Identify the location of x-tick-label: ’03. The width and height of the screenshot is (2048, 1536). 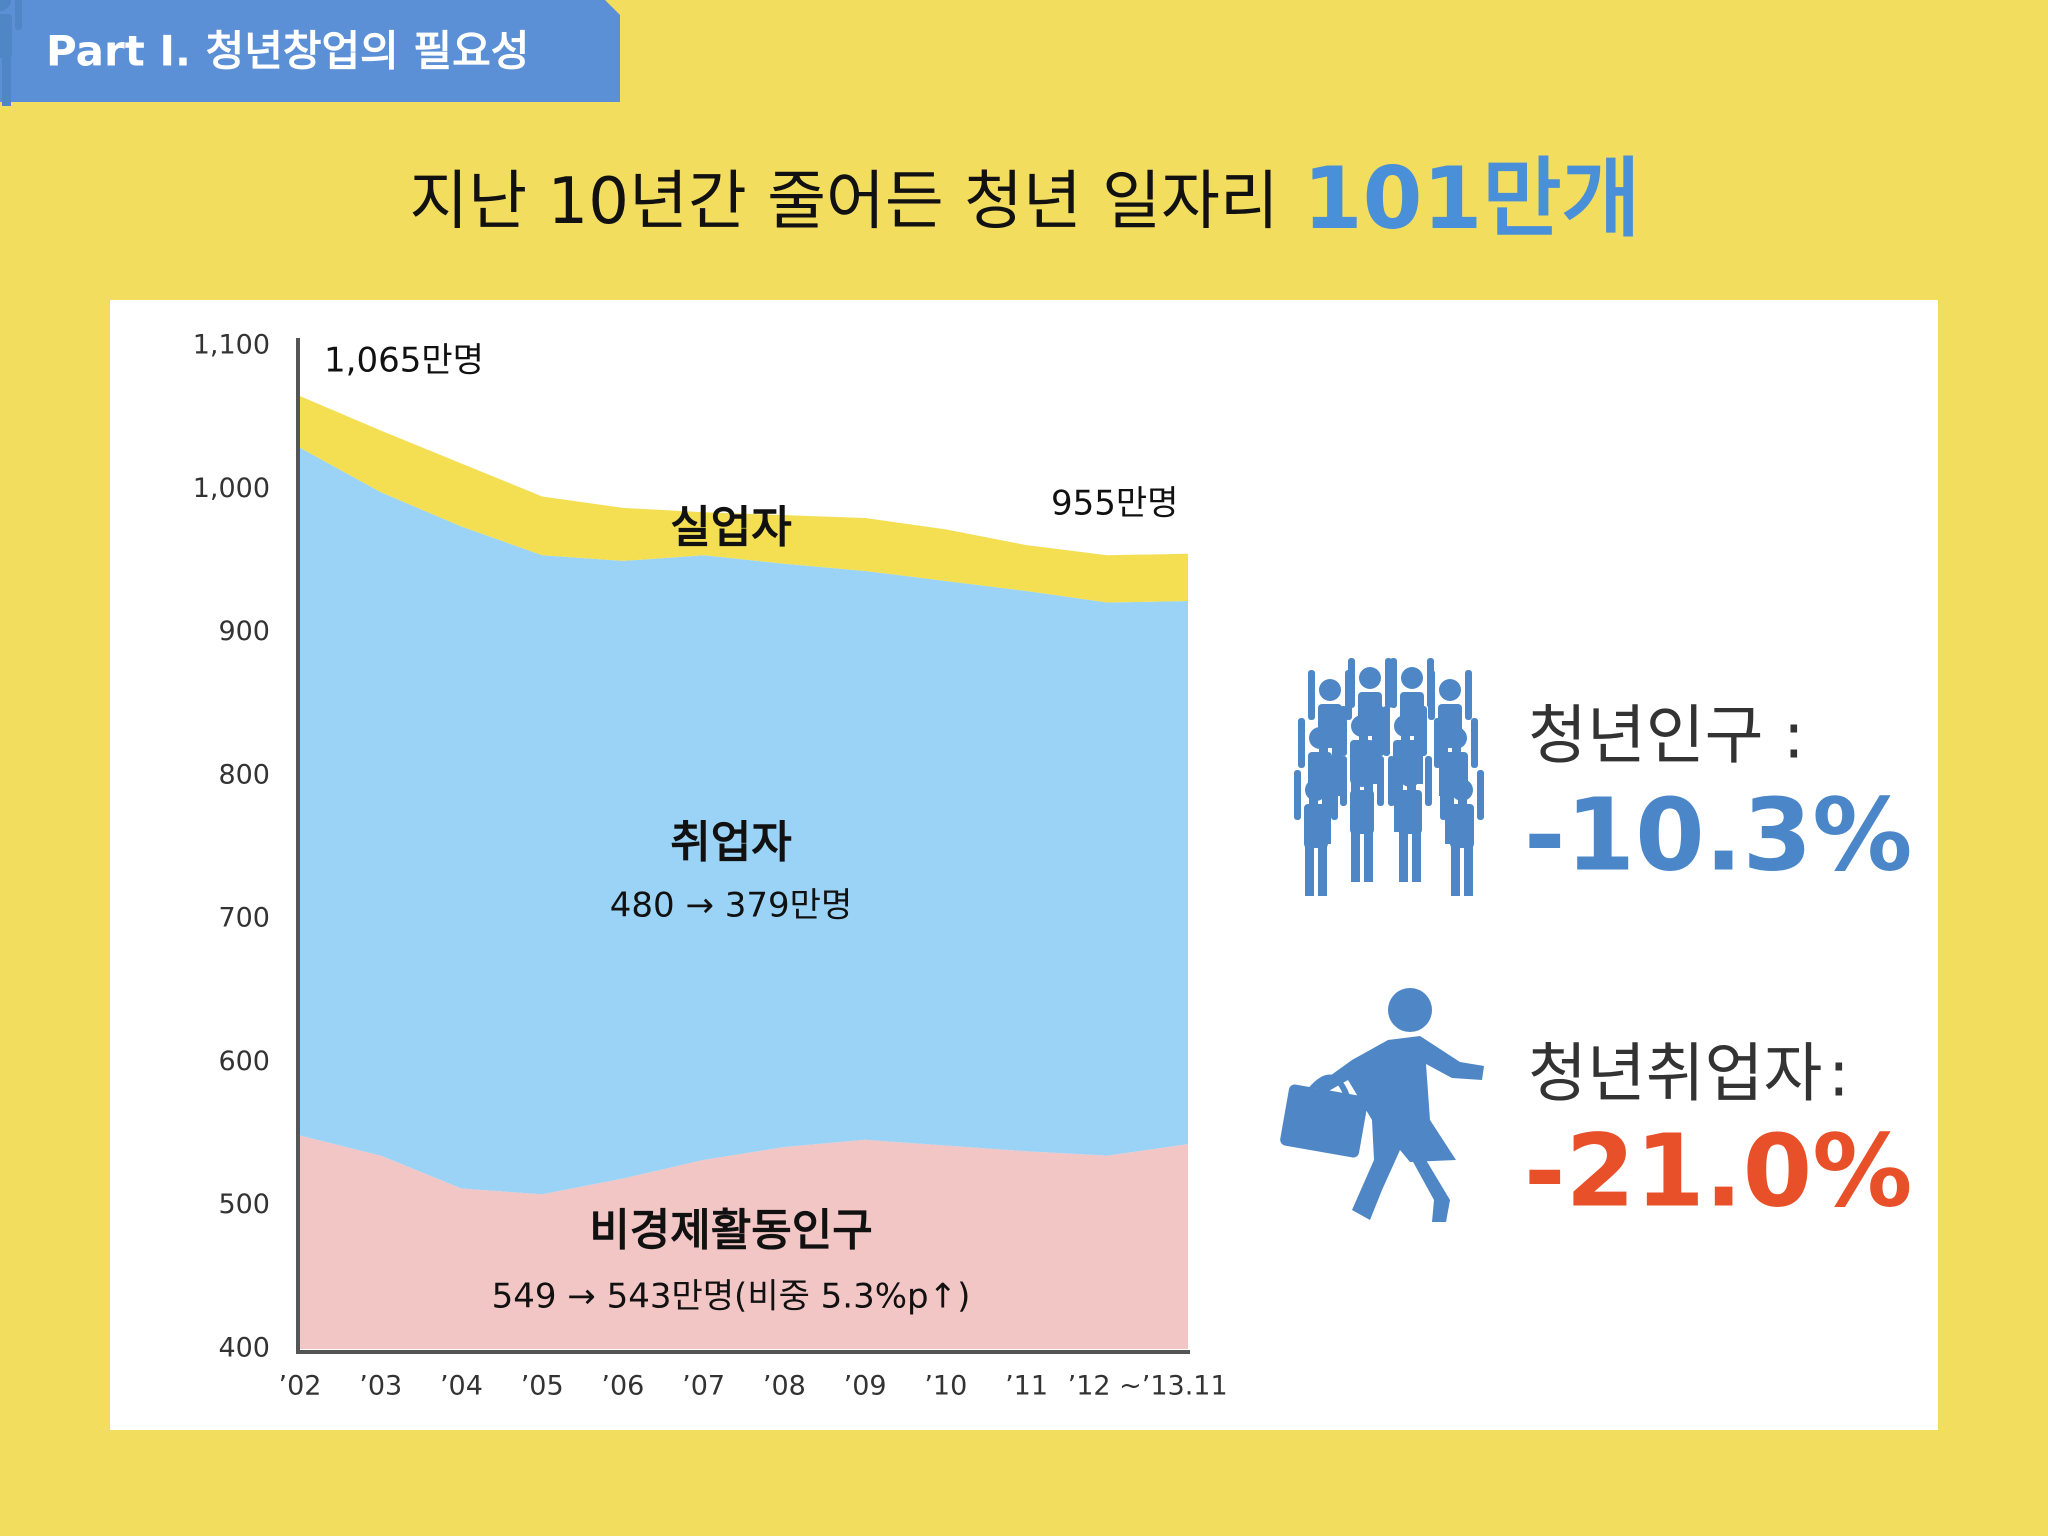
(380, 1386).